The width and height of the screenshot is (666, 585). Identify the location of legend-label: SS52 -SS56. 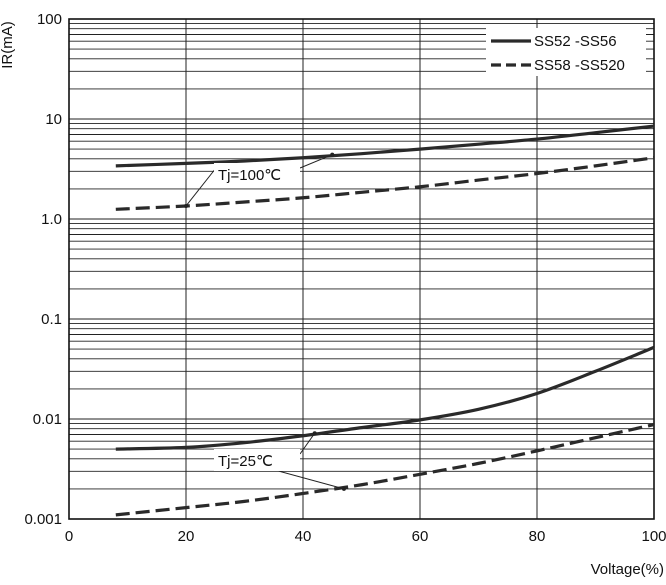
(575, 41).